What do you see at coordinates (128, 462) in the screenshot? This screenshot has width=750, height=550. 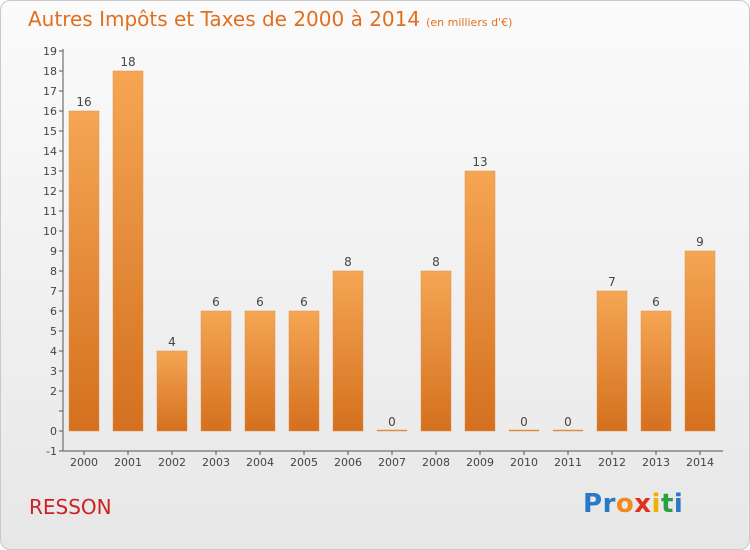 I see `x-tick-label-2001: 2001` at bounding box center [128, 462].